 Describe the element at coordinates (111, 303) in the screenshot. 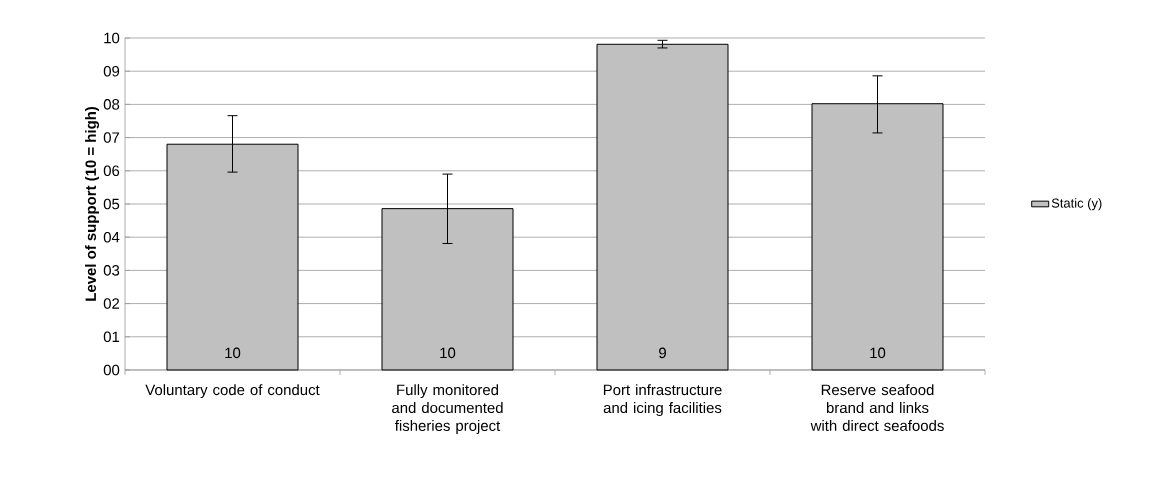

I see `y-tick-label: 02` at that location.